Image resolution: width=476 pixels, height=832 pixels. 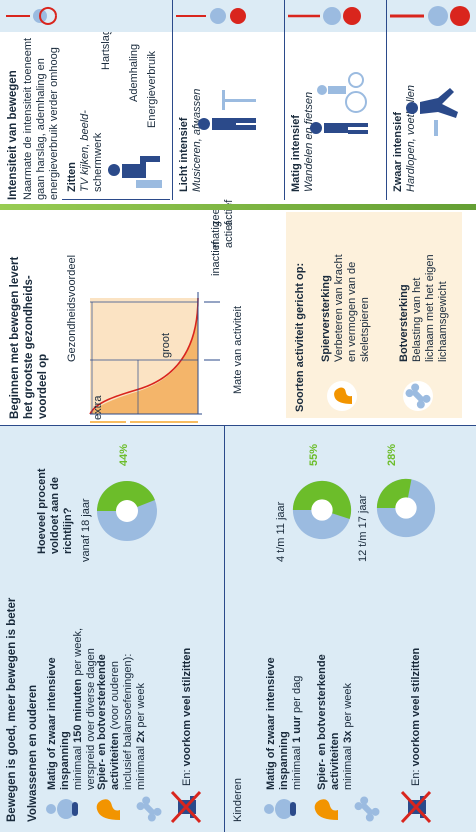 What do you see at coordinates (432, 112) in the screenshot?
I see `running-icon` at bounding box center [432, 112].